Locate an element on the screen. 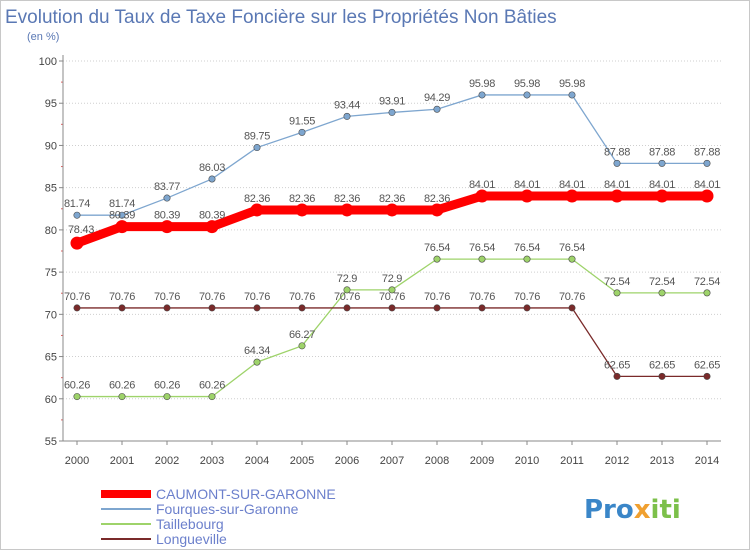 The width and height of the screenshot is (750, 550). data-label-taillebourg: 76.54 is located at coordinates (527, 248).